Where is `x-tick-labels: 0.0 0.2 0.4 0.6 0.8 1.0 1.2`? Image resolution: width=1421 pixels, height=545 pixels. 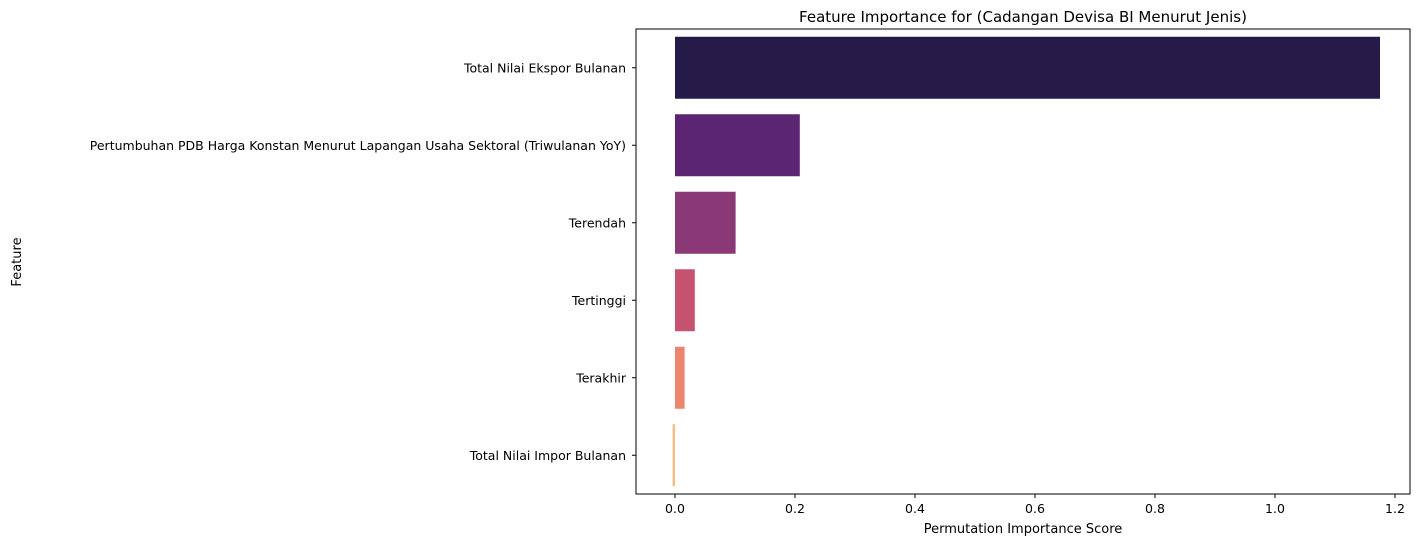 x-tick-labels: 0.0 0.2 0.4 0.6 0.8 1.0 1.2 is located at coordinates (1035, 505).